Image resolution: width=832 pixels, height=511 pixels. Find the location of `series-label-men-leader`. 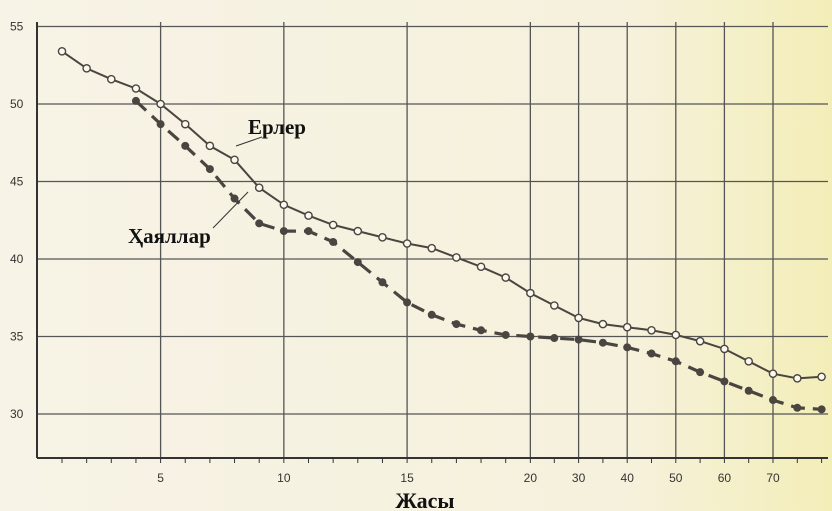

series-label-men-leader is located at coordinates (249, 141).